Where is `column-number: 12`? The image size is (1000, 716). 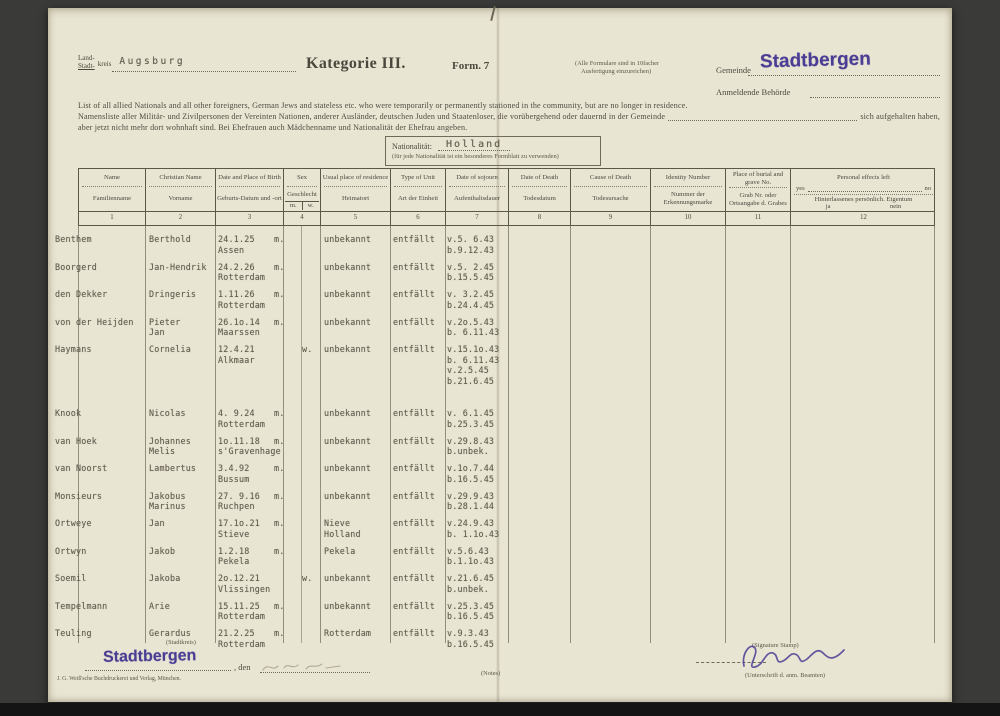
column-number: 12 is located at coordinates (863, 217).